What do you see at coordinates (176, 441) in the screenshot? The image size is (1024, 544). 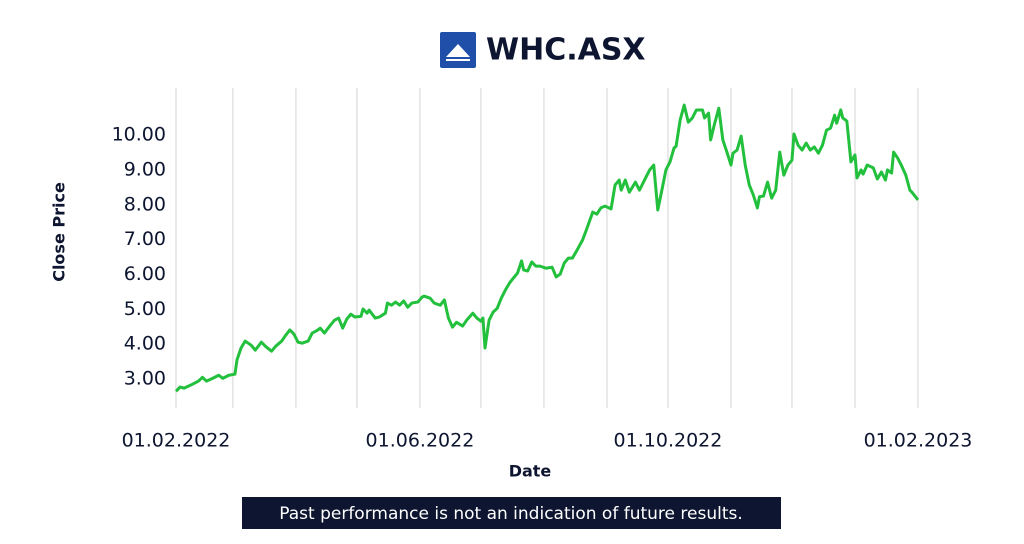 I see `x-tick-label: 01.02.2022` at bounding box center [176, 441].